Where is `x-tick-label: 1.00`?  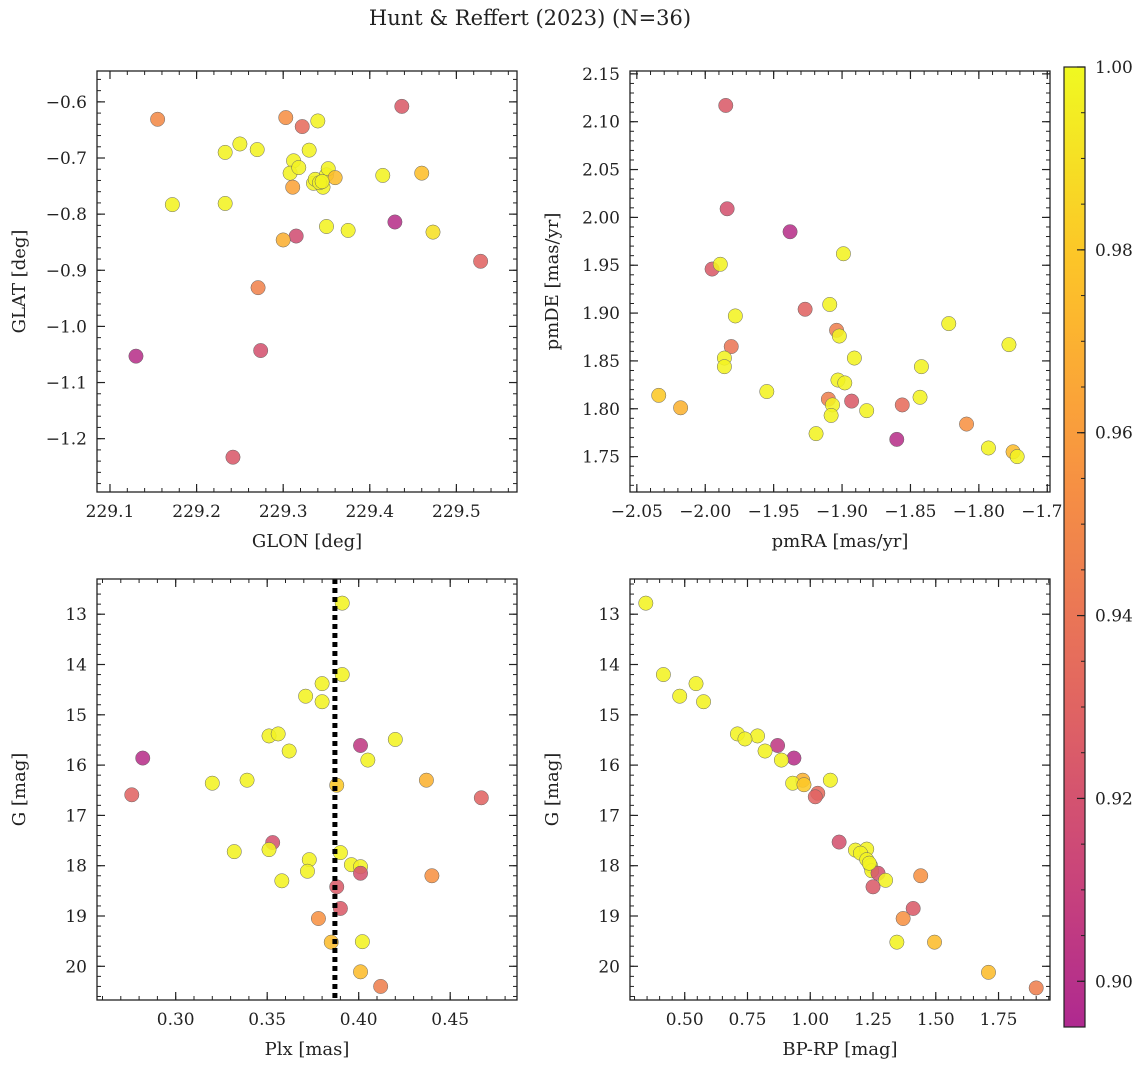 x-tick-label: 1.00 is located at coordinates (810, 1020).